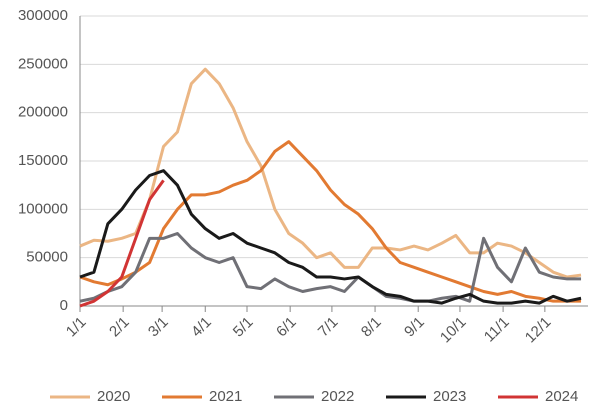 This screenshot has height=410, width=590. I want to click on y-tick-label: 50000, so click(47, 257).